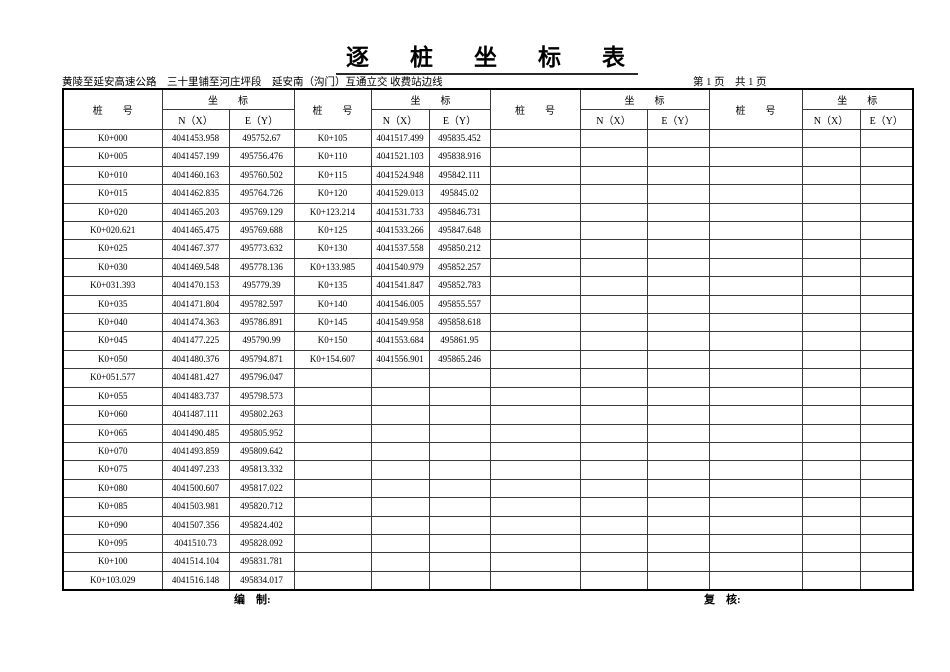  Describe the element at coordinates (112, 433) in the screenshot. I see `station-cell: K0+065` at that location.